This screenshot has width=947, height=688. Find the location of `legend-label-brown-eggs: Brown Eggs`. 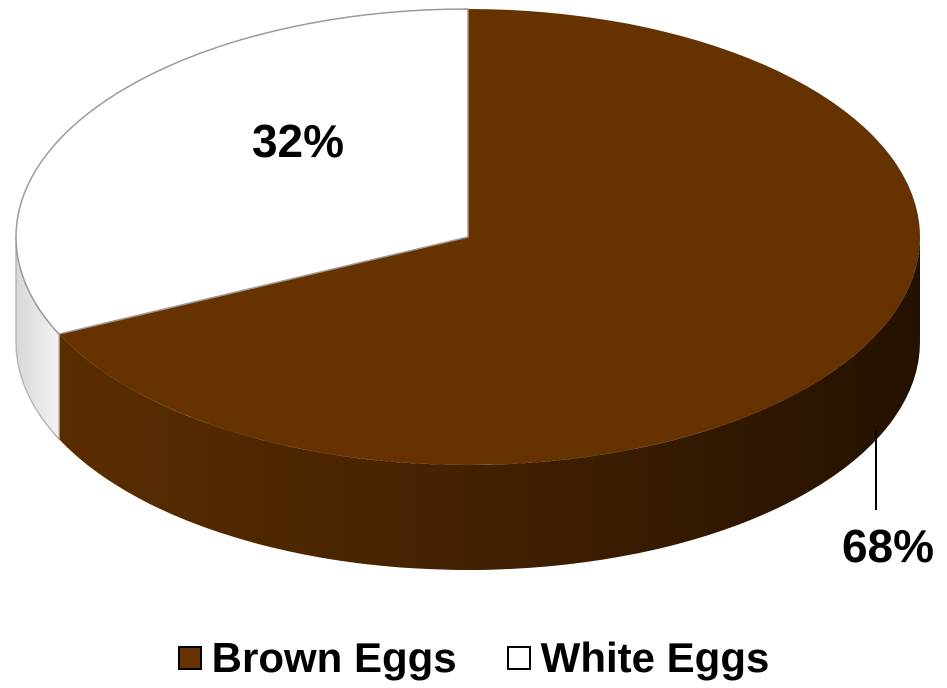

legend-label-brown-eggs: Brown Eggs is located at coordinates (334, 657).